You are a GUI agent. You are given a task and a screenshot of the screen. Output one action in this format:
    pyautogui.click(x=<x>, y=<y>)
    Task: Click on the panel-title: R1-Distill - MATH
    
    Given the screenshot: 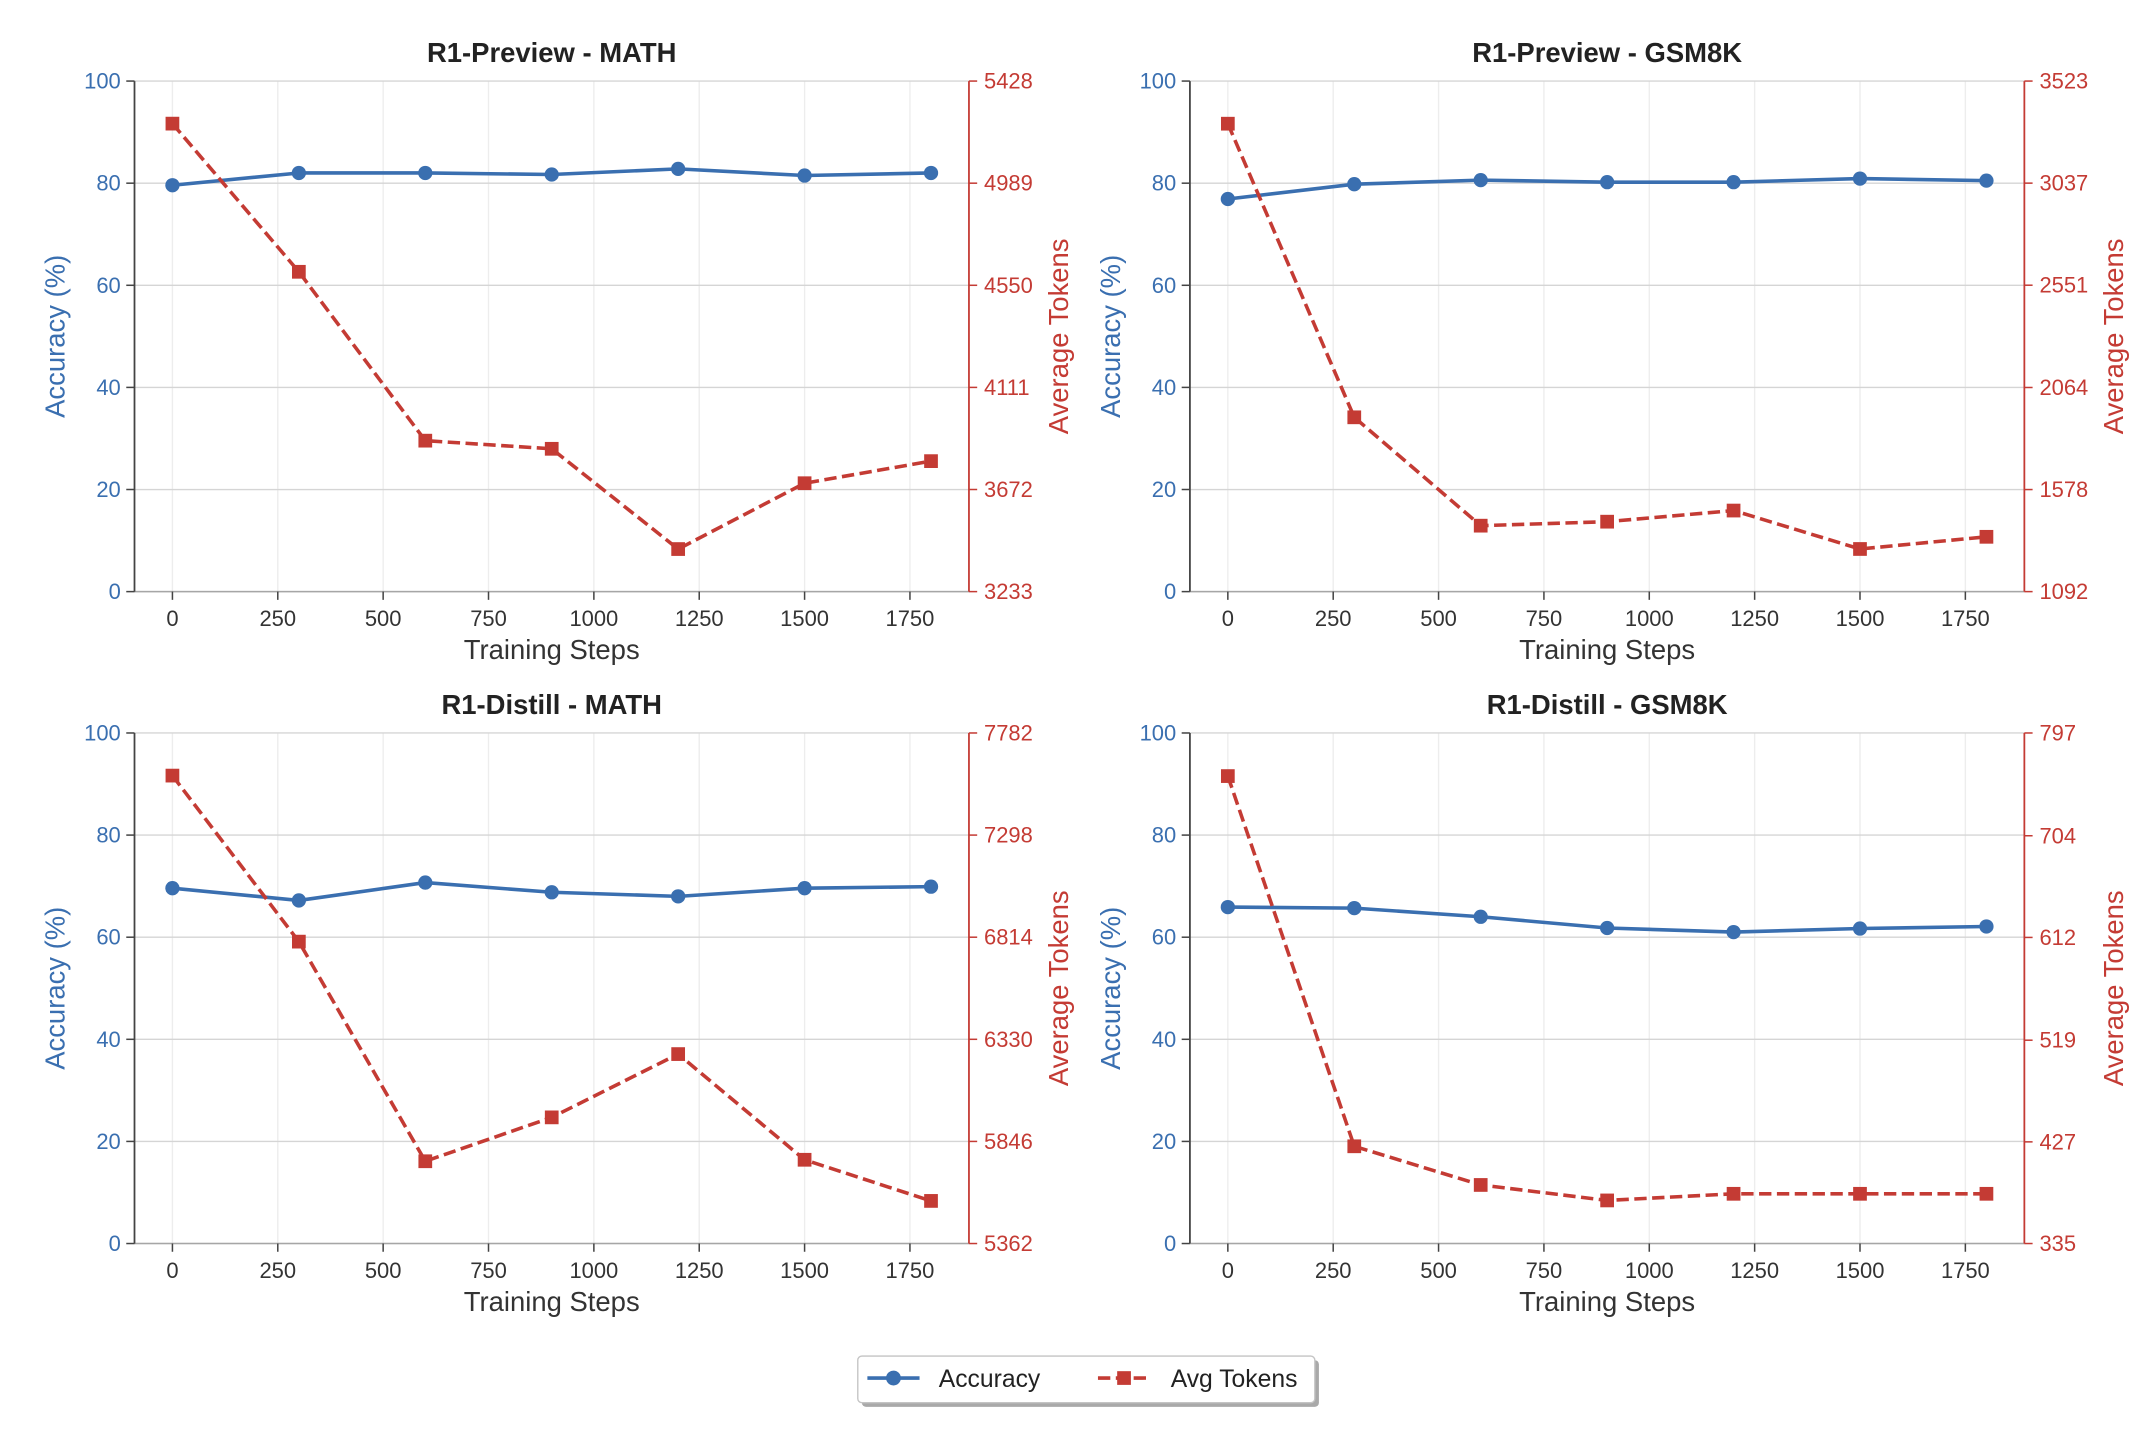 What is the action you would take?
    pyautogui.click(x=551, y=704)
    